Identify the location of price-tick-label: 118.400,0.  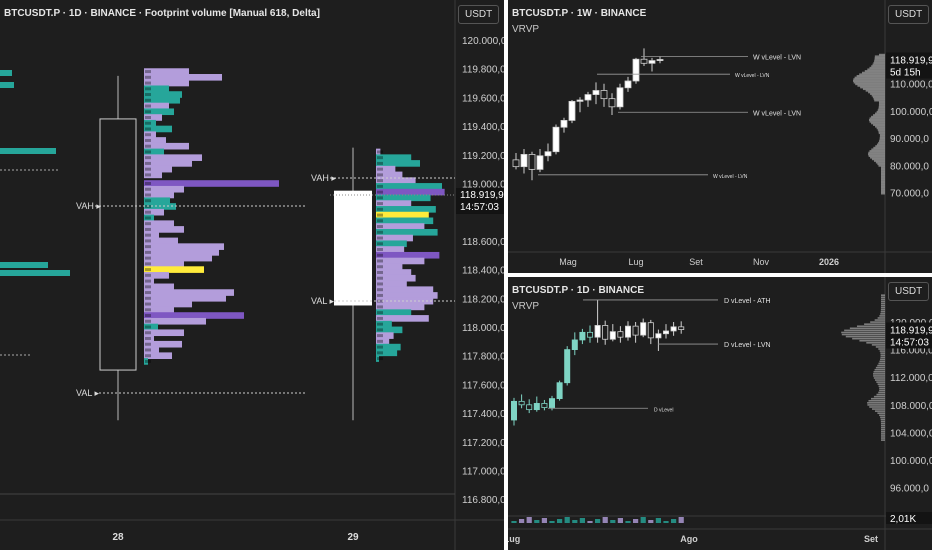
(483, 271).